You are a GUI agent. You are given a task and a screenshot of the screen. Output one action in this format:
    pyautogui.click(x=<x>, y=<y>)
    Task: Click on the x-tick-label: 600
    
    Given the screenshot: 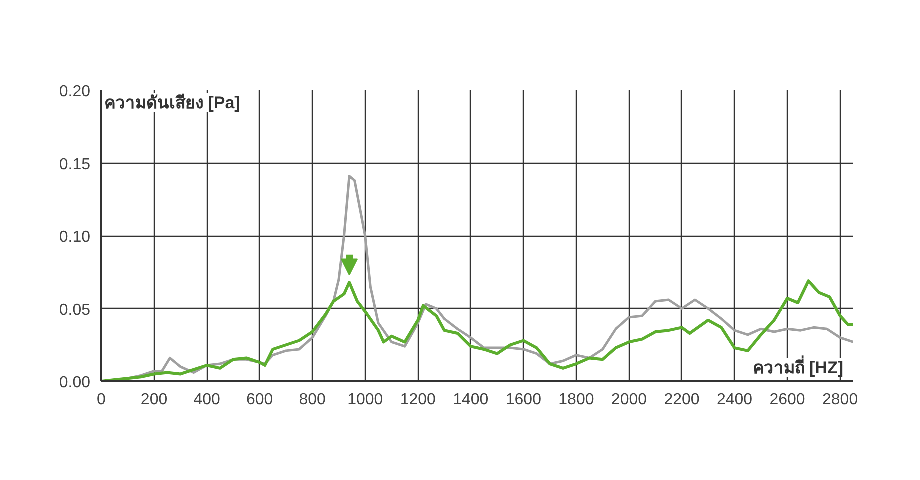 What is the action you would take?
    pyautogui.click(x=260, y=400)
    